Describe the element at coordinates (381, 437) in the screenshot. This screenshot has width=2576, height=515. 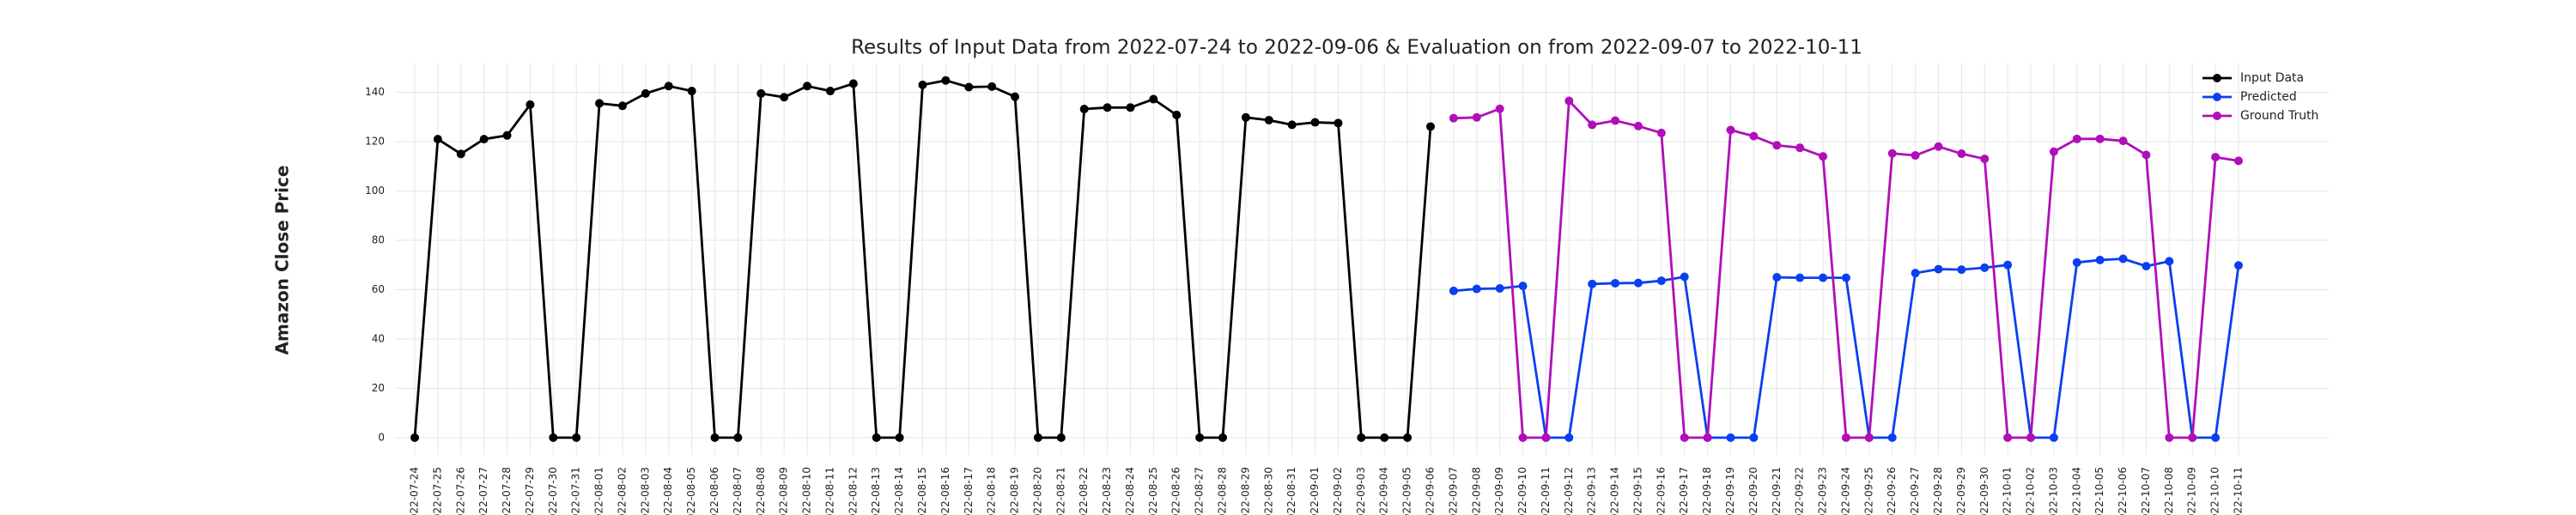
I see `y-tick-label: 0` at that location.